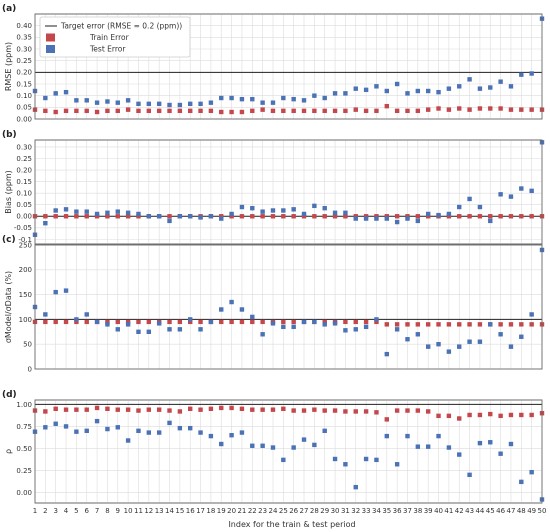  I want to click on x-tick-label: 30, so click(335, 511).